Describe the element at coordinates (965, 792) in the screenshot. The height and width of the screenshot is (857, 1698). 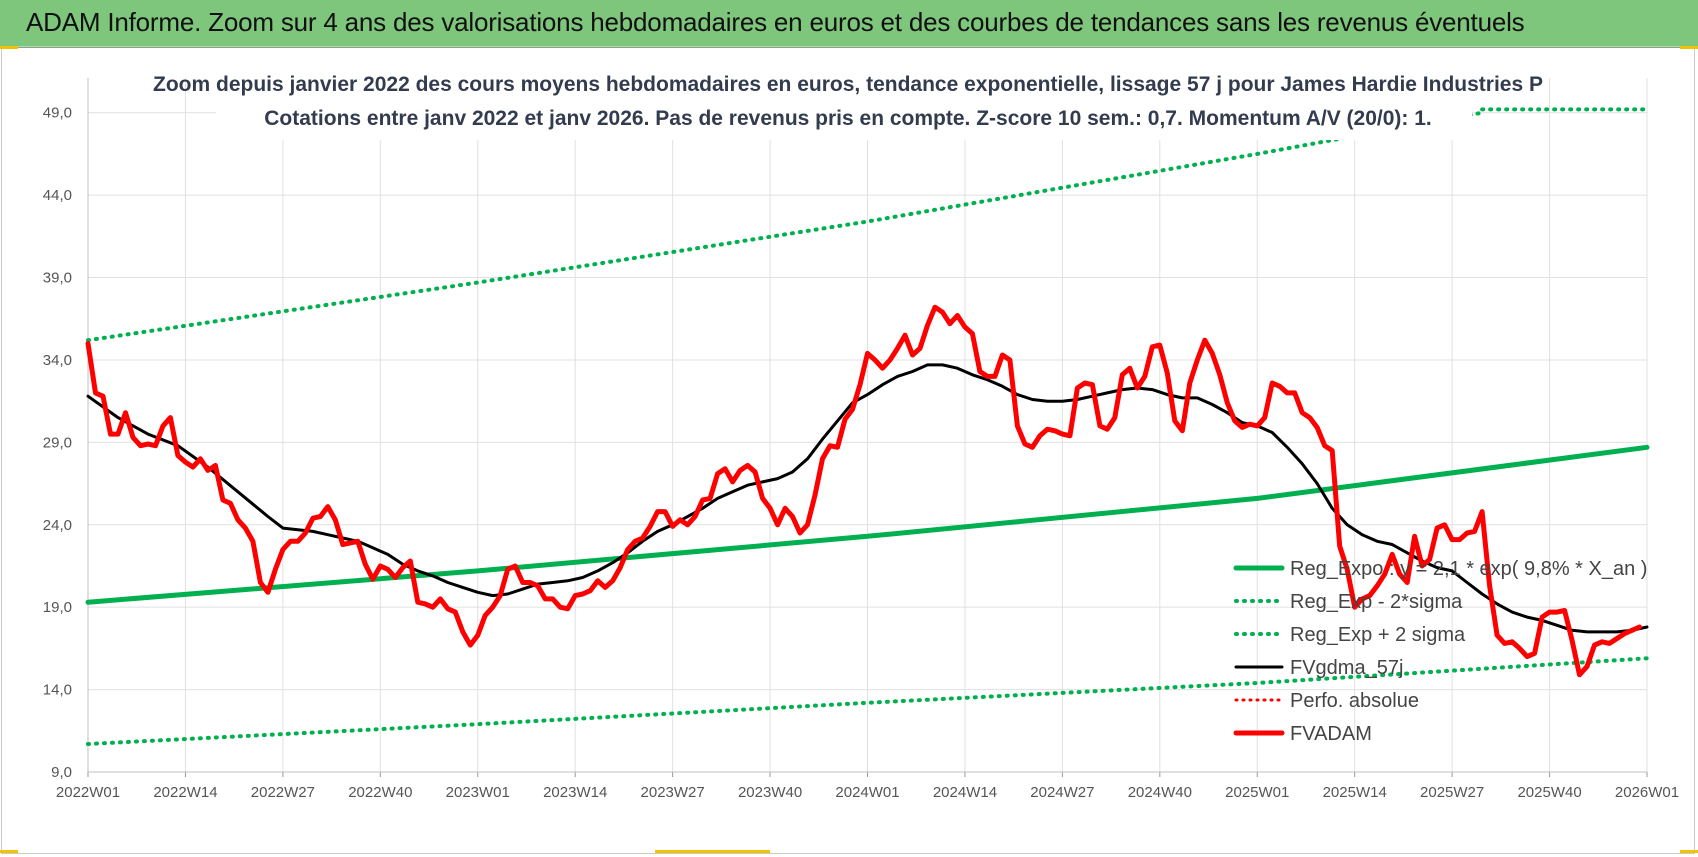
I see `x-tick-label: 2024W14` at that location.